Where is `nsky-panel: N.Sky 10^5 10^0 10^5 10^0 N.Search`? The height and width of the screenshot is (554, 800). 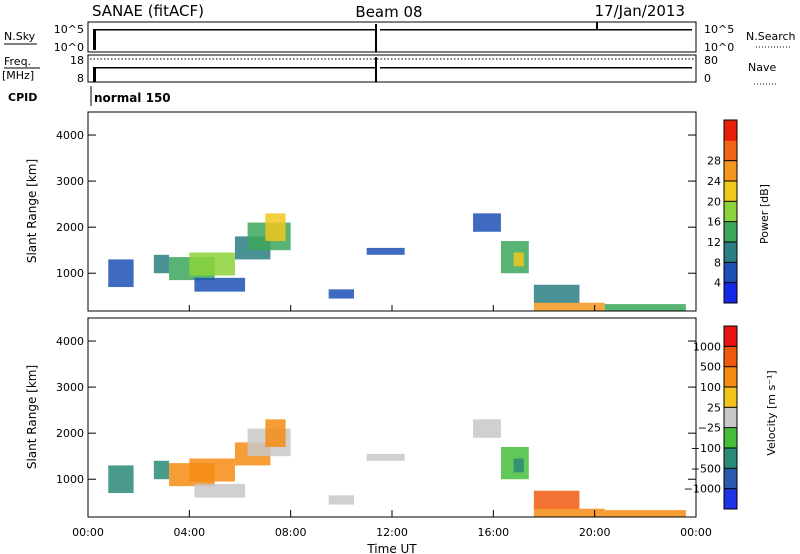 nsky-panel: N.Sky 10^5 10^0 10^5 10^0 N.Search is located at coordinates (400, 37).